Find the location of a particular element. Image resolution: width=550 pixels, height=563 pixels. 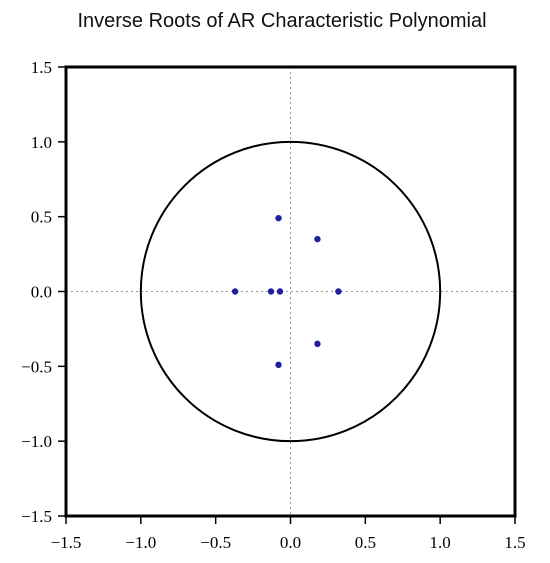

data-points is located at coordinates (286, 291).